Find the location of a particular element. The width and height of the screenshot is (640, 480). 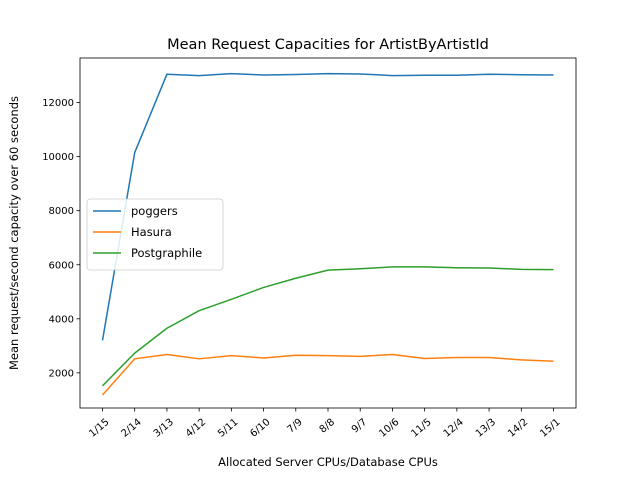

x-tick-label: 7/9 is located at coordinates (294, 426).